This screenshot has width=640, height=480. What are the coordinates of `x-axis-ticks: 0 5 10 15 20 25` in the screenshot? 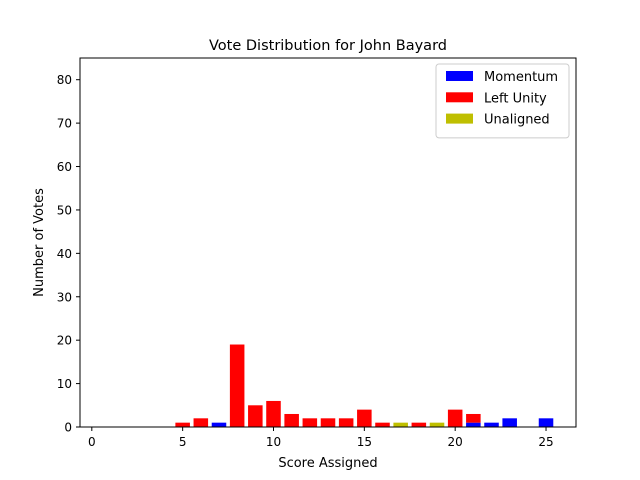 It's located at (321, 438).